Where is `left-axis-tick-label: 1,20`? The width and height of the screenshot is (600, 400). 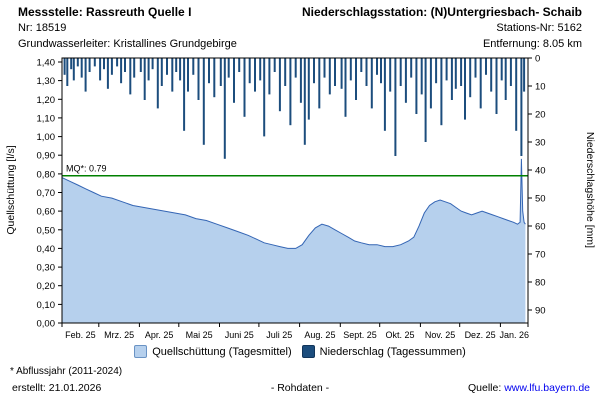 left-axis-tick-label: 1,20 is located at coordinates (46, 100).